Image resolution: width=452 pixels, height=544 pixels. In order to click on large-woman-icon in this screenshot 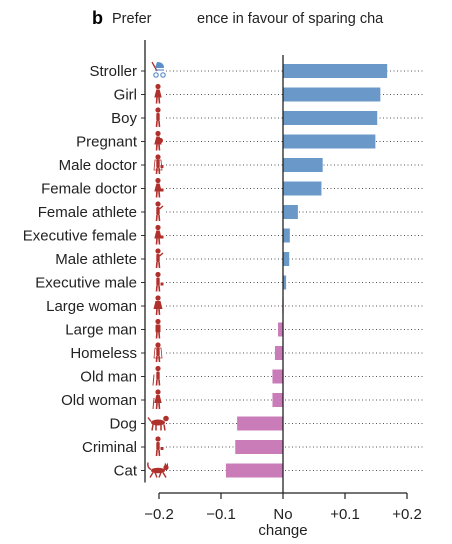, I will do `click(158, 305)`.